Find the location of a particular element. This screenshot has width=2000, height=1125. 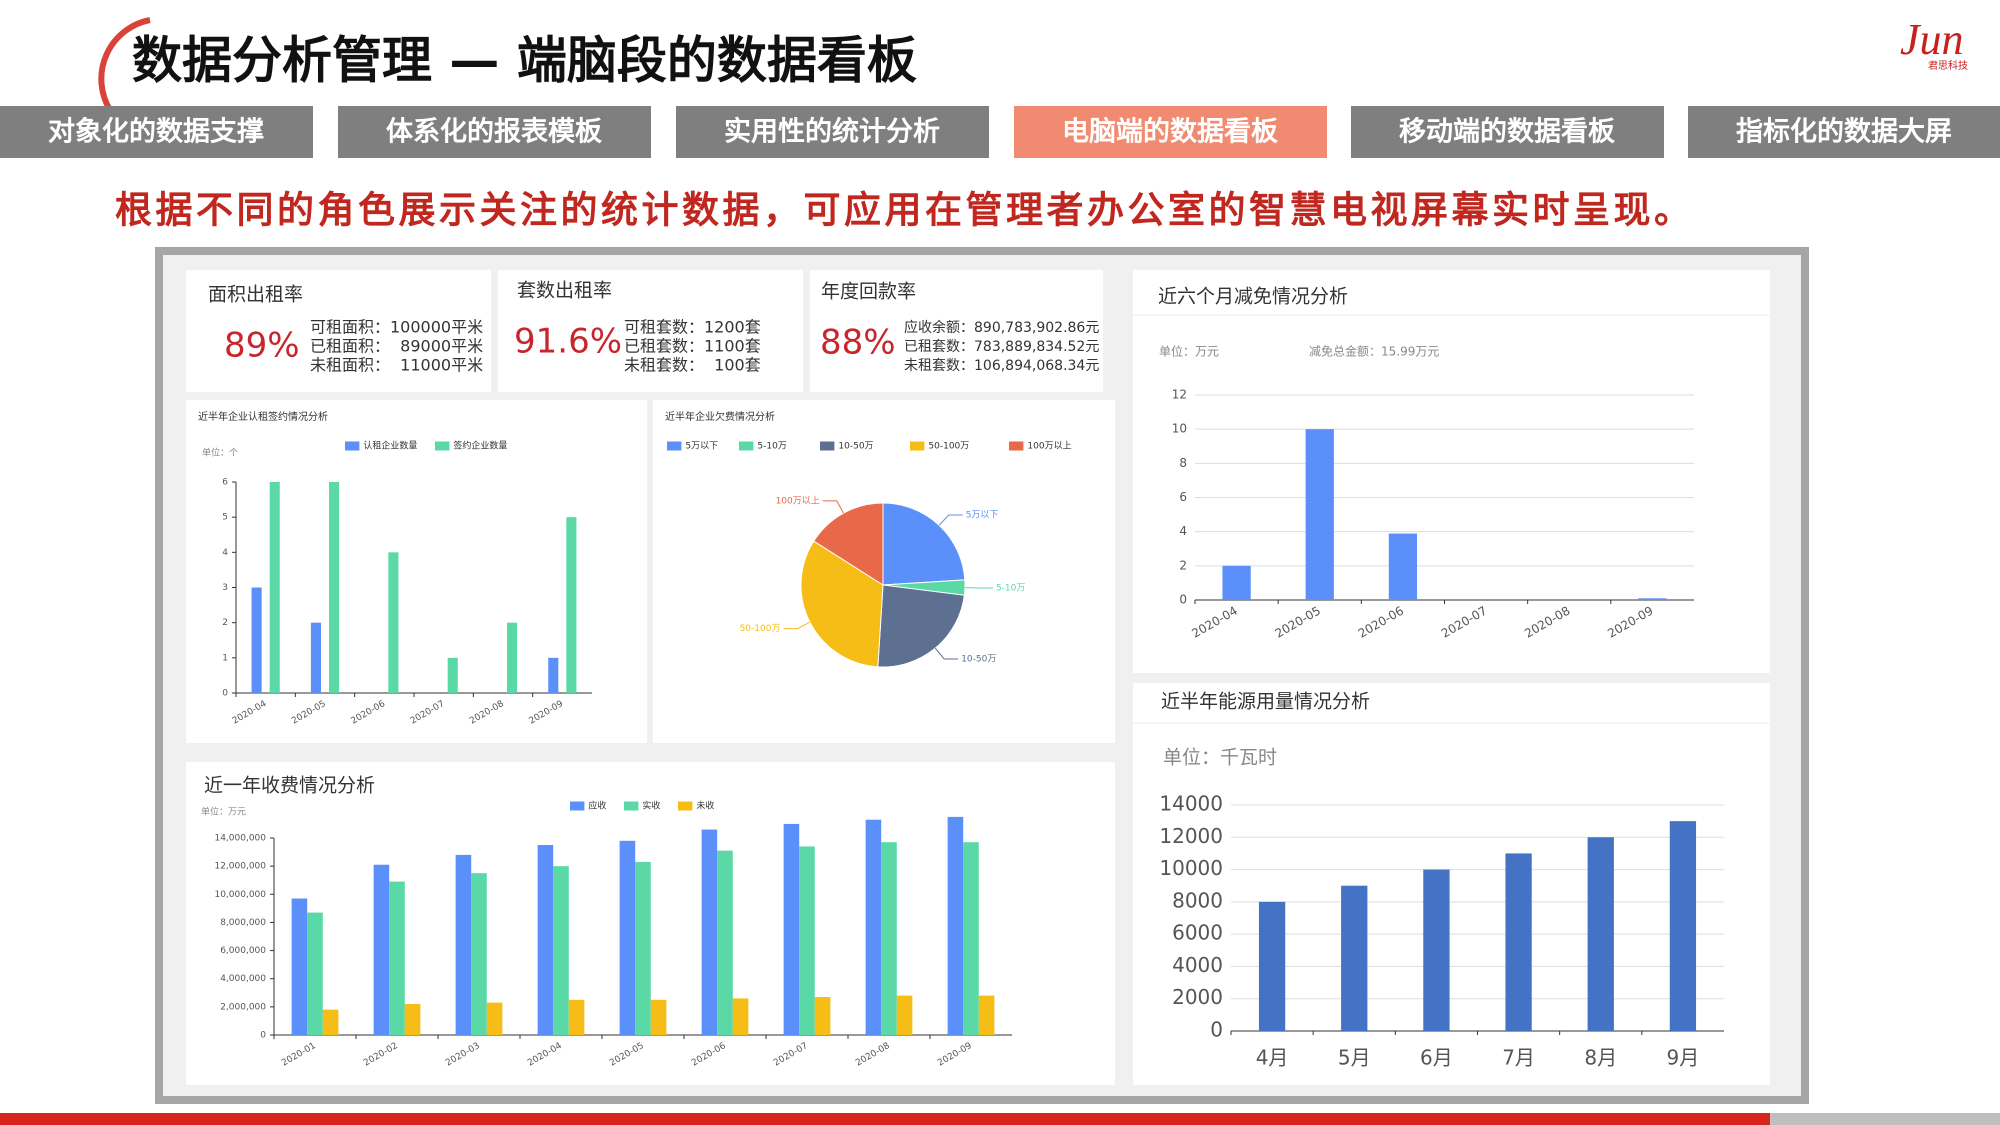

tab-label: 指标化的数据大屏 is located at coordinates (1844, 132).